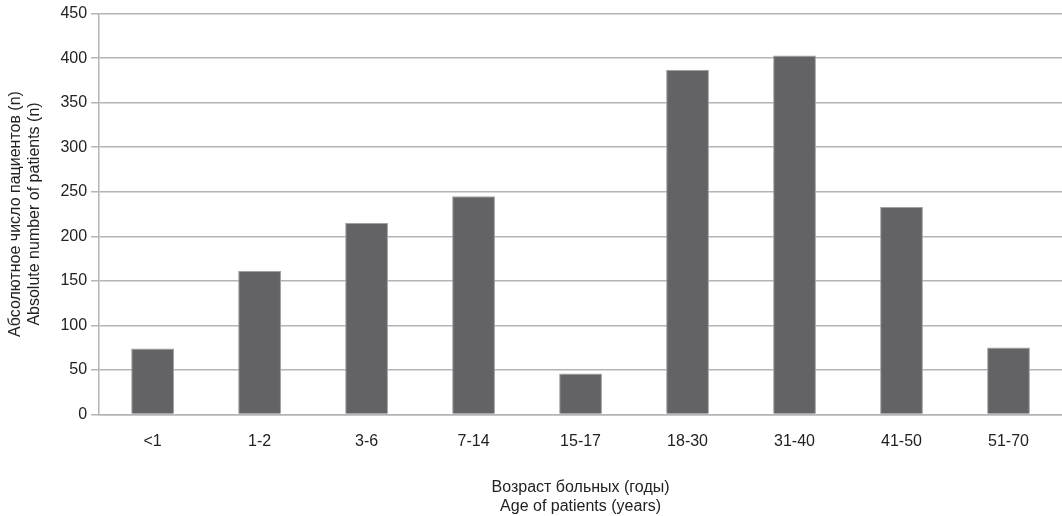 This screenshot has height=516, width=1062. What do you see at coordinates (581, 441) in the screenshot?
I see `x-tick-label: 15-17` at bounding box center [581, 441].